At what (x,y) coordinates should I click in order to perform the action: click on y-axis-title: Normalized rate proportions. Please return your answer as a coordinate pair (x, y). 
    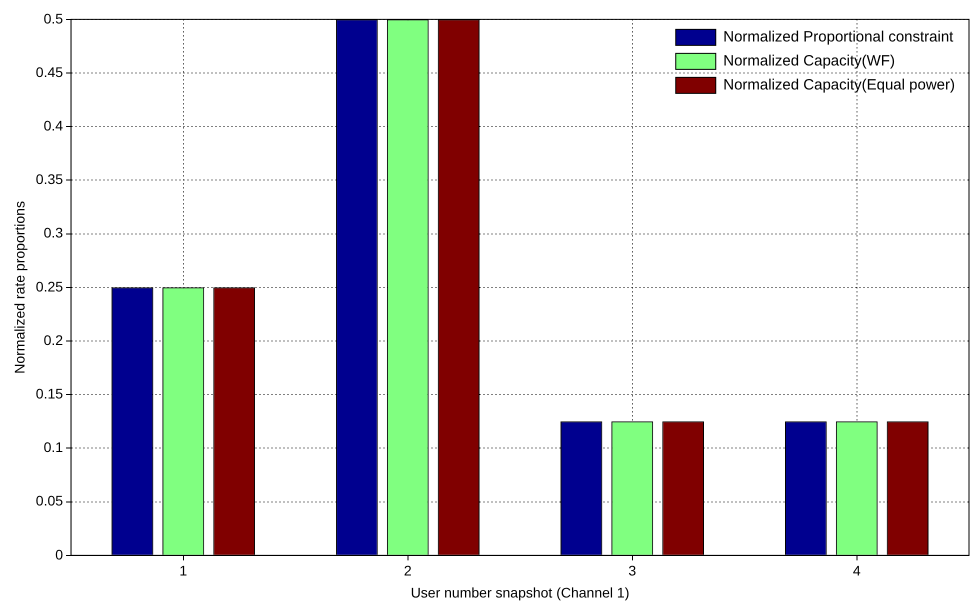
    Looking at the image, I should click on (19, 287).